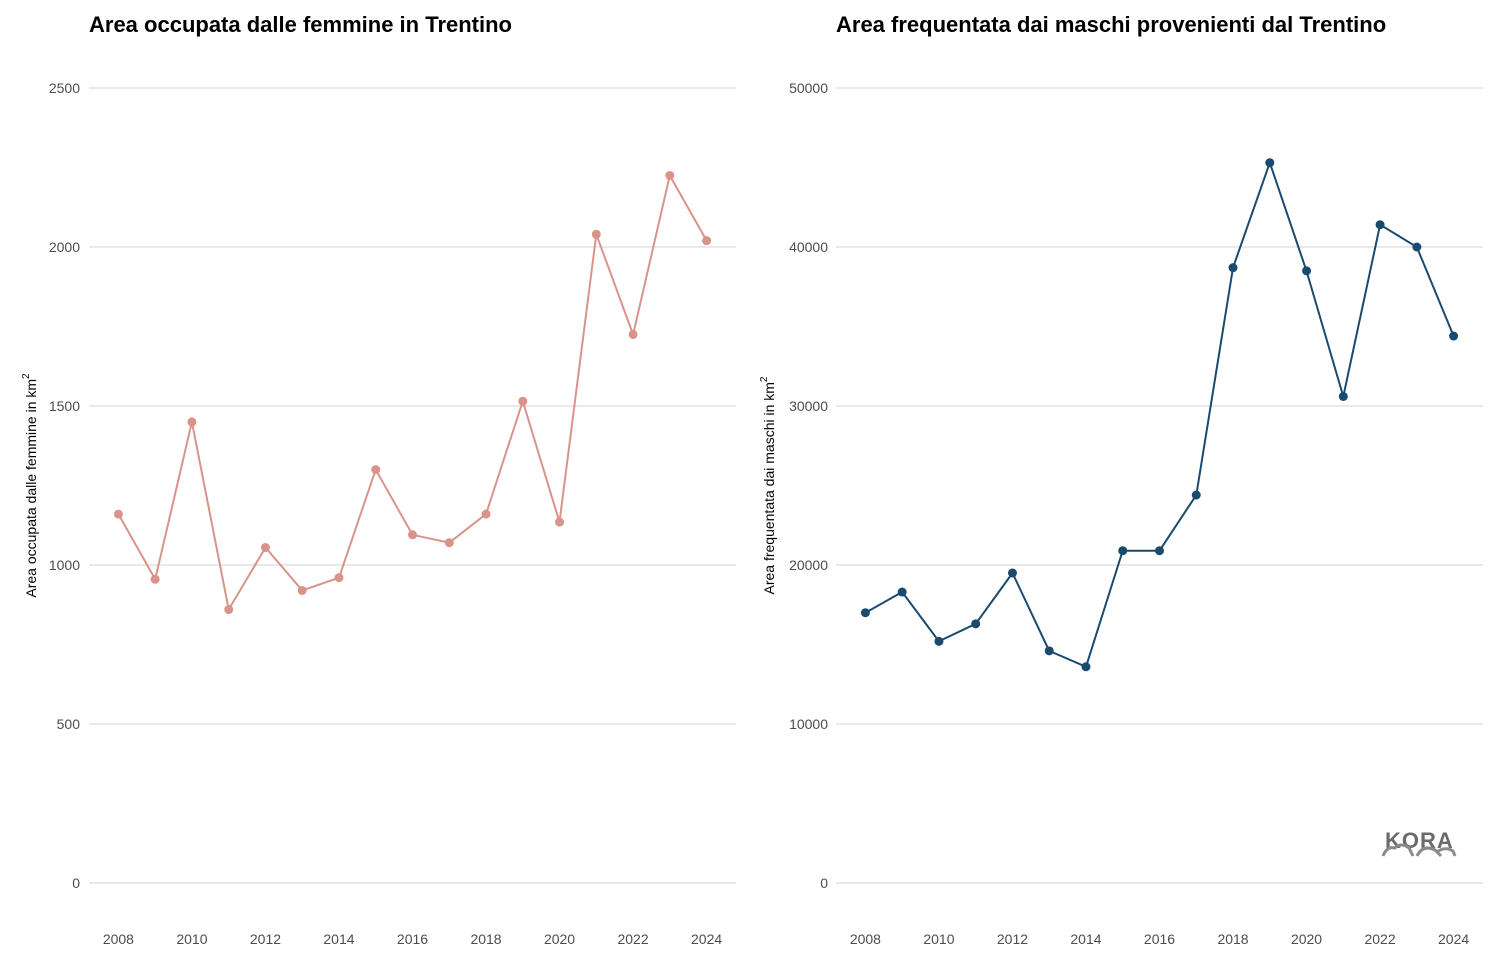 The height and width of the screenshot is (963, 1500). Describe the element at coordinates (808, 406) in the screenshot. I see `y-tick-label: 30000` at that location.